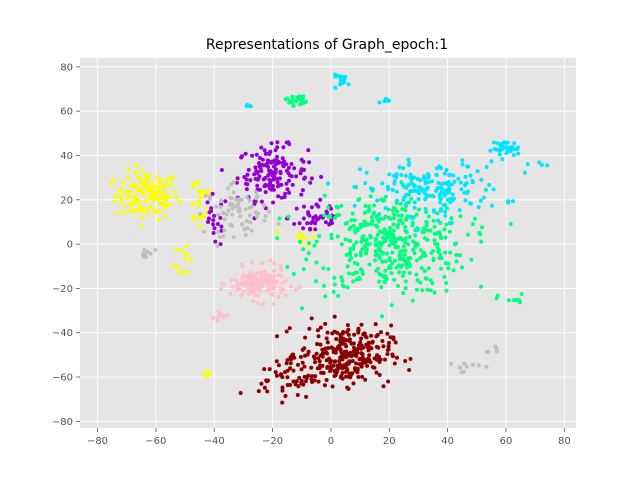  Describe the element at coordinates (62, 289) in the screenshot. I see `y-tick-label: −20` at that location.